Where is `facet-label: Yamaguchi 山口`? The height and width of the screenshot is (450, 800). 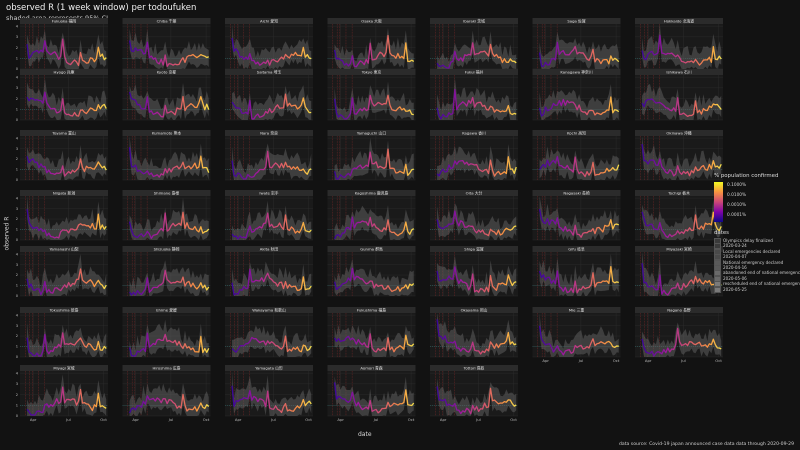
facet-label: Yamaguchi 山口 is located at coordinates (372, 132).